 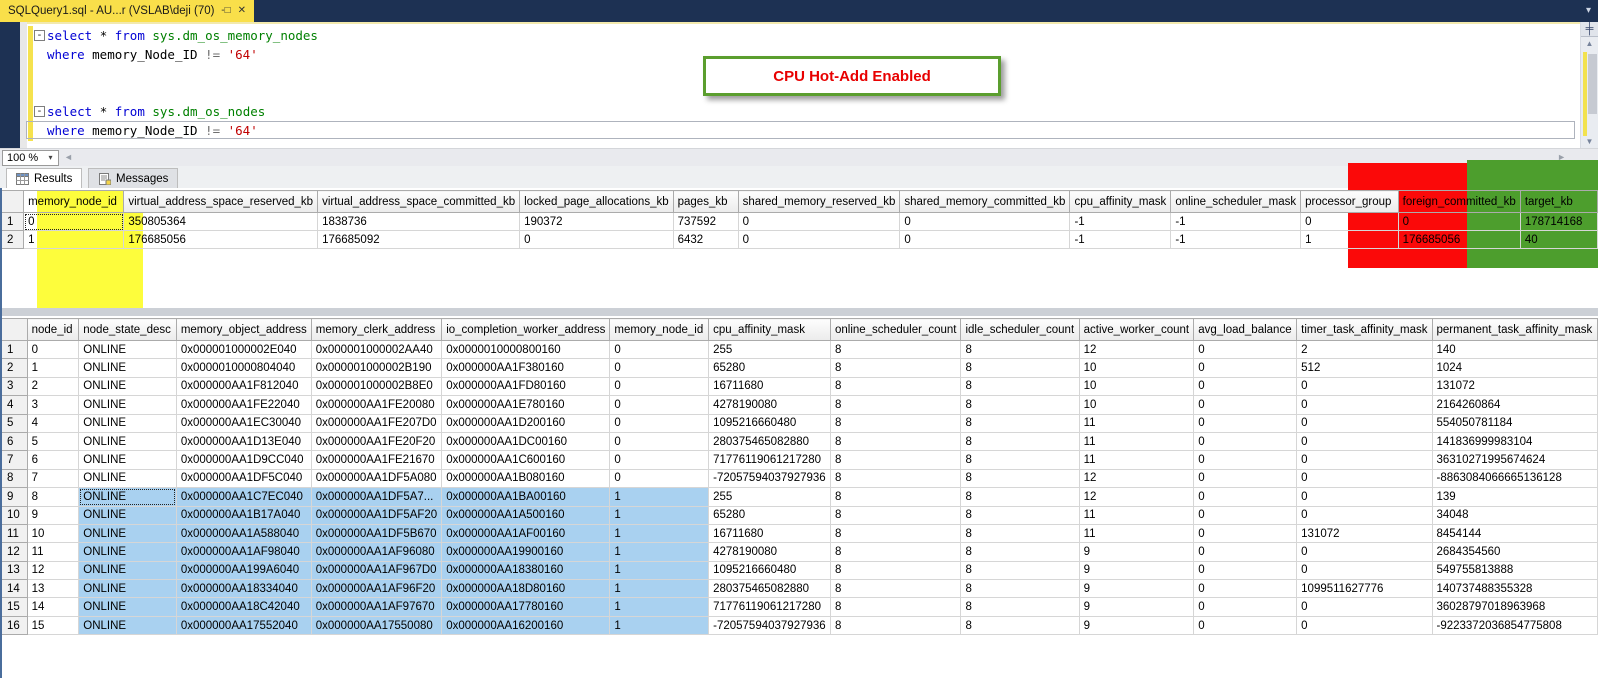 What do you see at coordinates (53, 329) in the screenshot?
I see `column-header-node_id: node_id` at bounding box center [53, 329].